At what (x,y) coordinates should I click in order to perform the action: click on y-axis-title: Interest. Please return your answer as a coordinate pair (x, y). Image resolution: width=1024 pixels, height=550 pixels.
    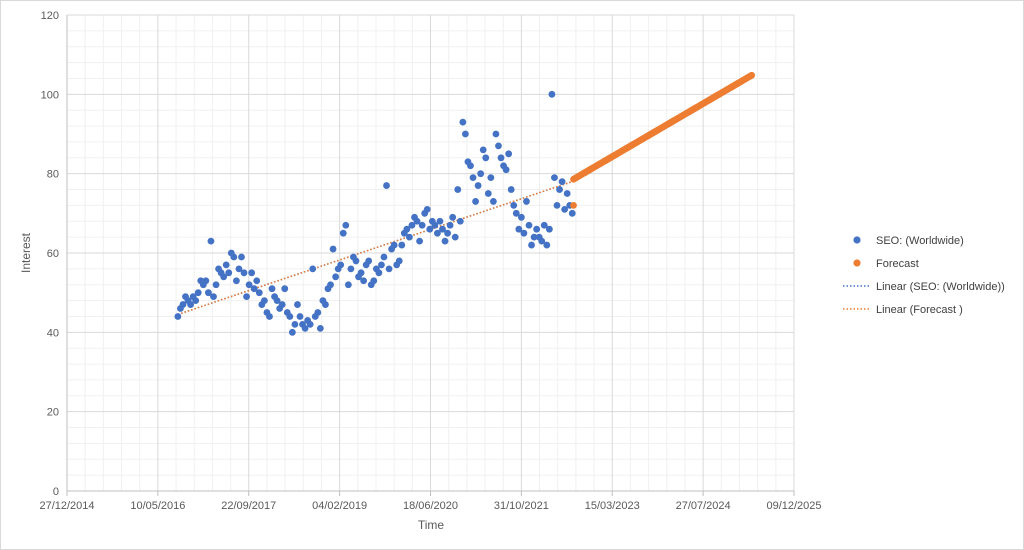
    Looking at the image, I should click on (26, 252).